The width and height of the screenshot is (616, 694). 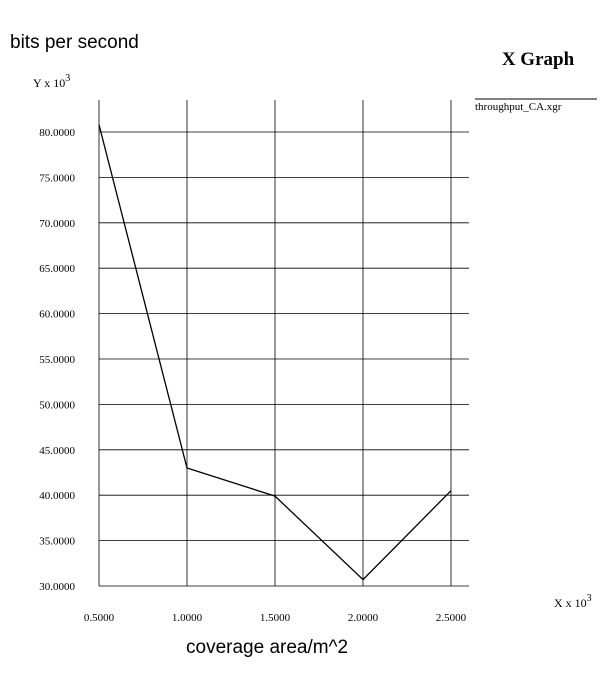 I want to click on y-axis-tag-base: Y x 10, so click(x=49, y=83).